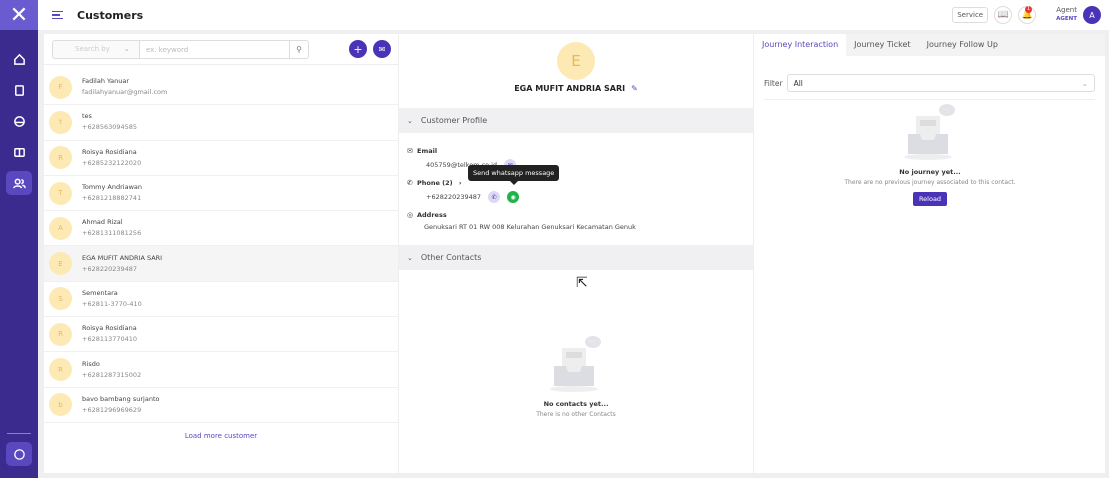 This screenshot has width=1109, height=478. Describe the element at coordinates (634, 88) in the screenshot. I see `edit-icon: ✎` at that location.